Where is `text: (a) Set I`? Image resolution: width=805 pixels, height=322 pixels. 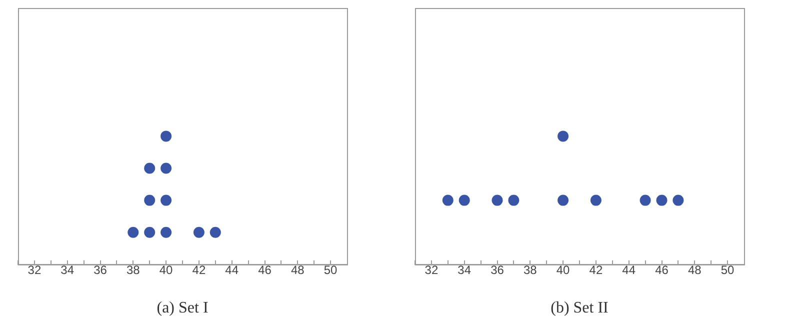
text: (a) Set I is located at coordinates (182, 308).